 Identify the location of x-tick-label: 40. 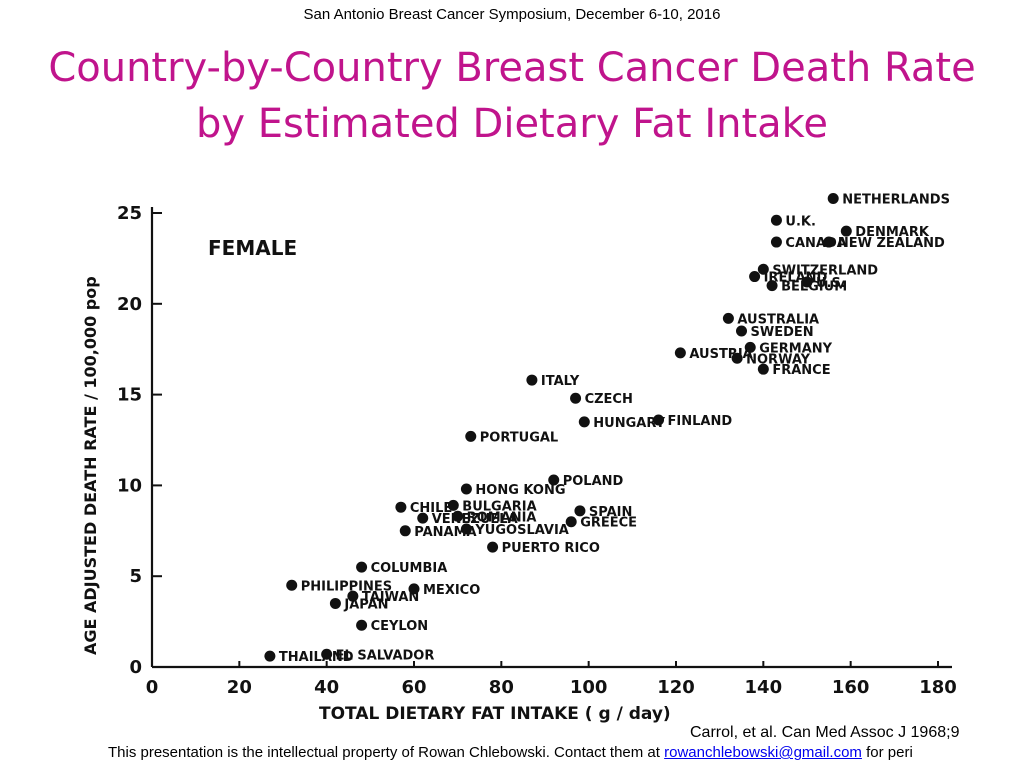
(326, 687).